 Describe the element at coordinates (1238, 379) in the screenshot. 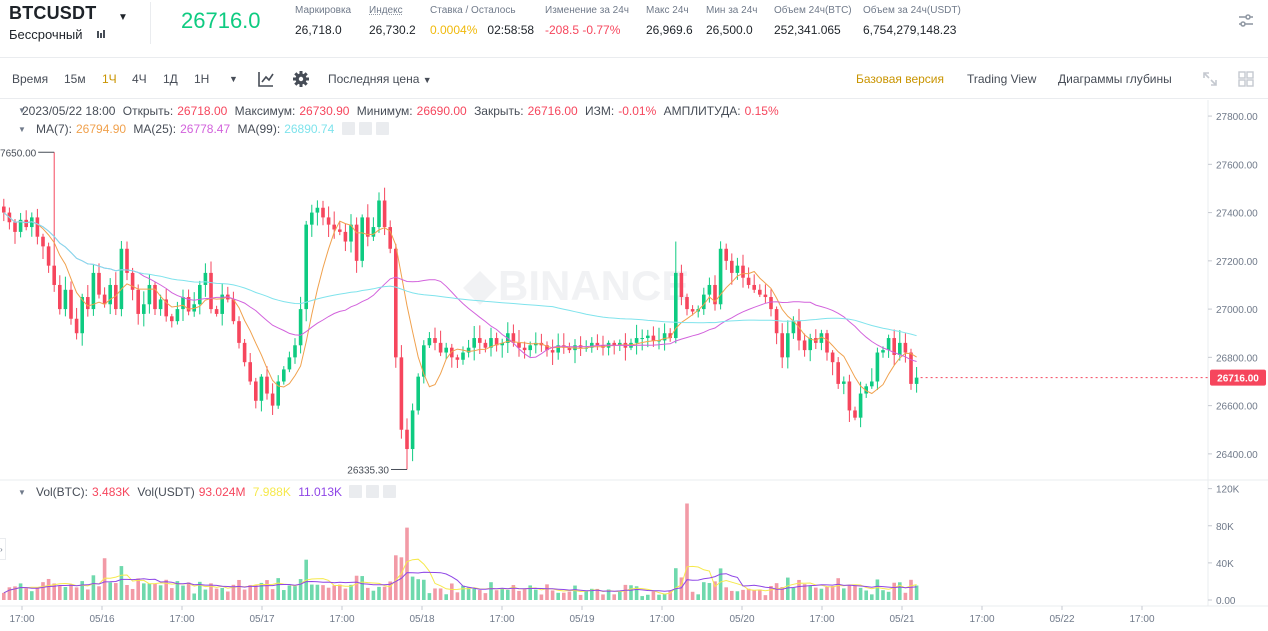

I see `current-price-label: 26716.00` at that location.